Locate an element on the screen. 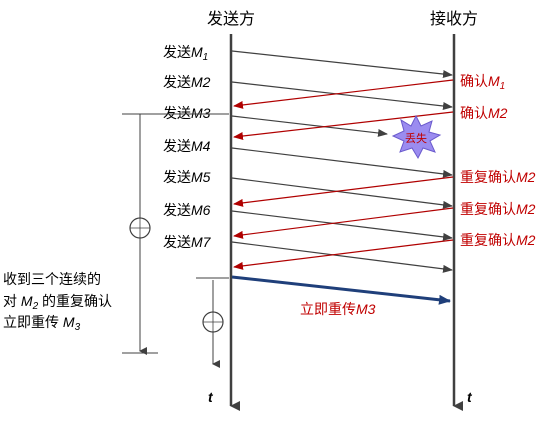  send-arrow-m6 is located at coordinates (342, 225).